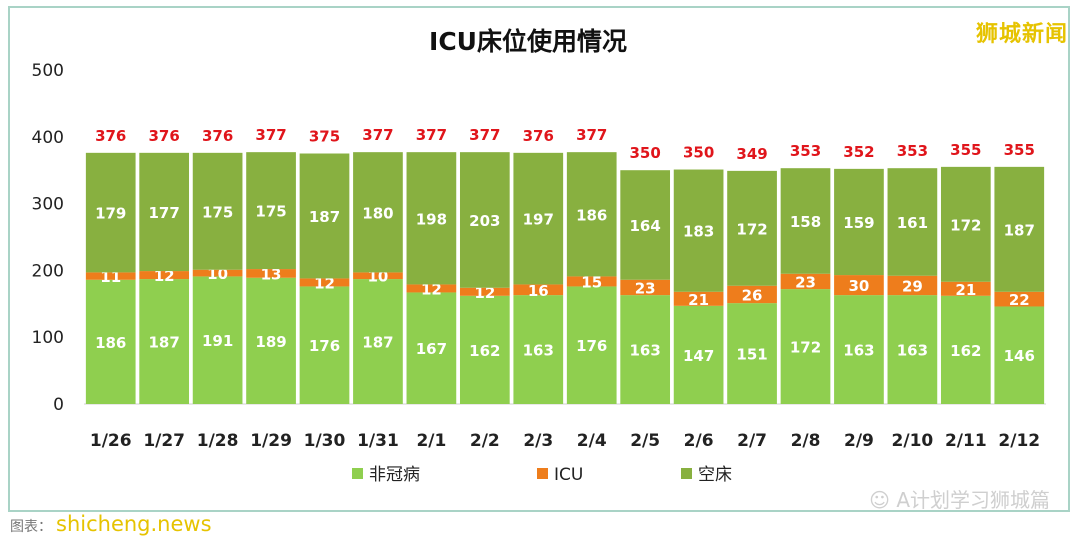  I want to click on bar-total-label: 375, so click(324, 137).